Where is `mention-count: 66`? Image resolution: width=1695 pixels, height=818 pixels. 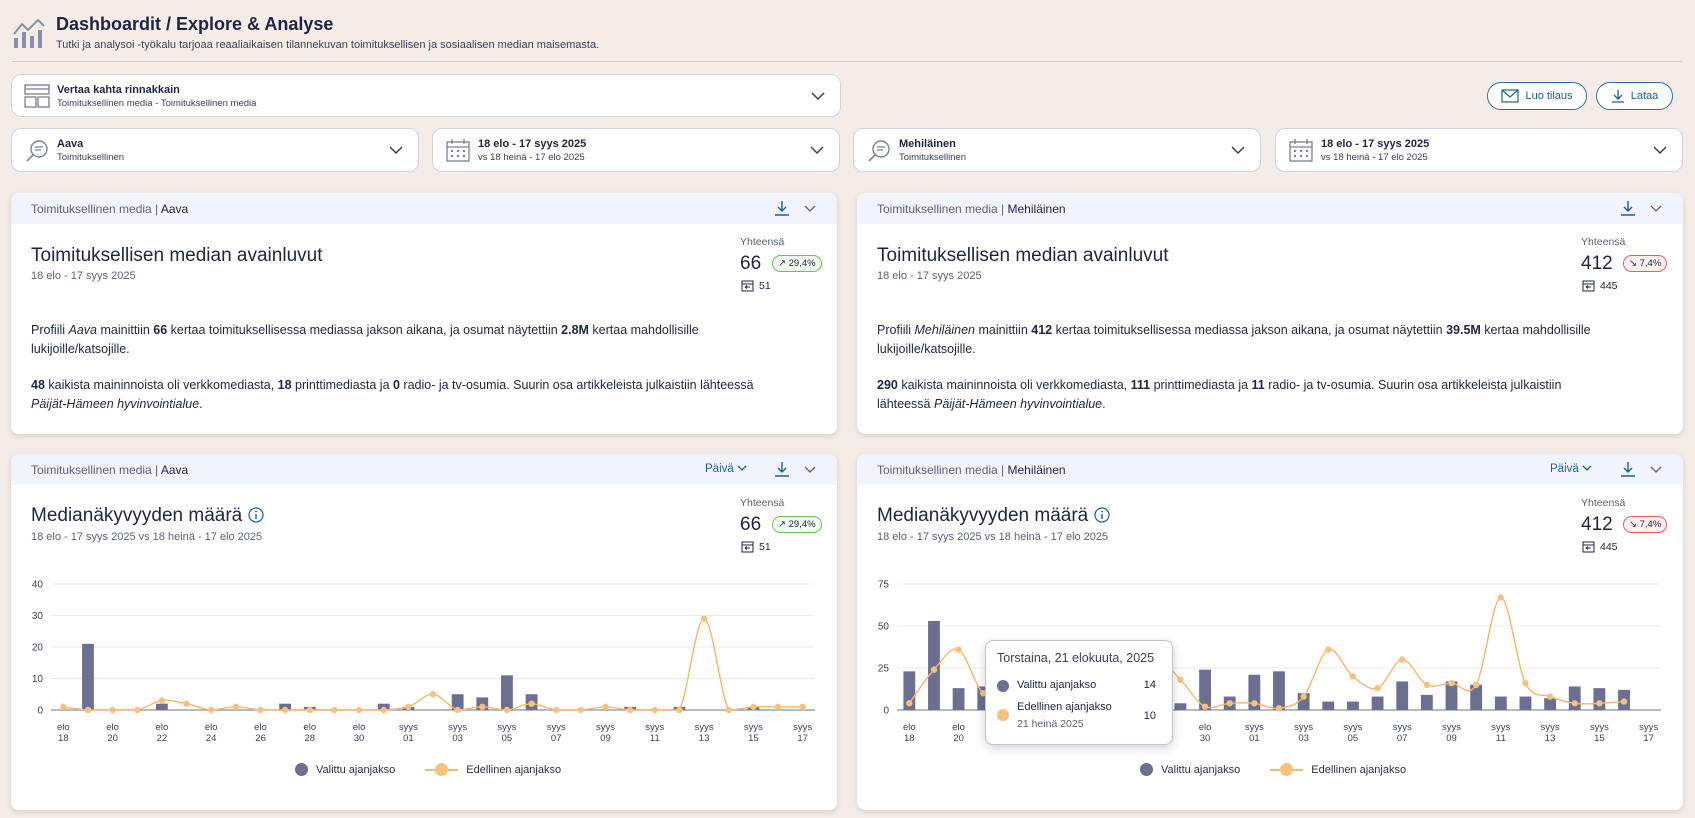
mention-count: 66 is located at coordinates (160, 330).